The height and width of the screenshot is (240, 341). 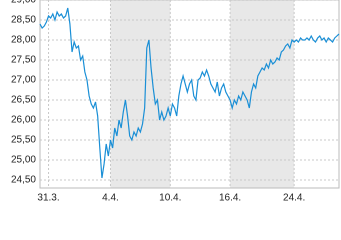 What do you see at coordinates (23, 40) in the screenshot?
I see `y-tick-label: 28,00` at bounding box center [23, 40].